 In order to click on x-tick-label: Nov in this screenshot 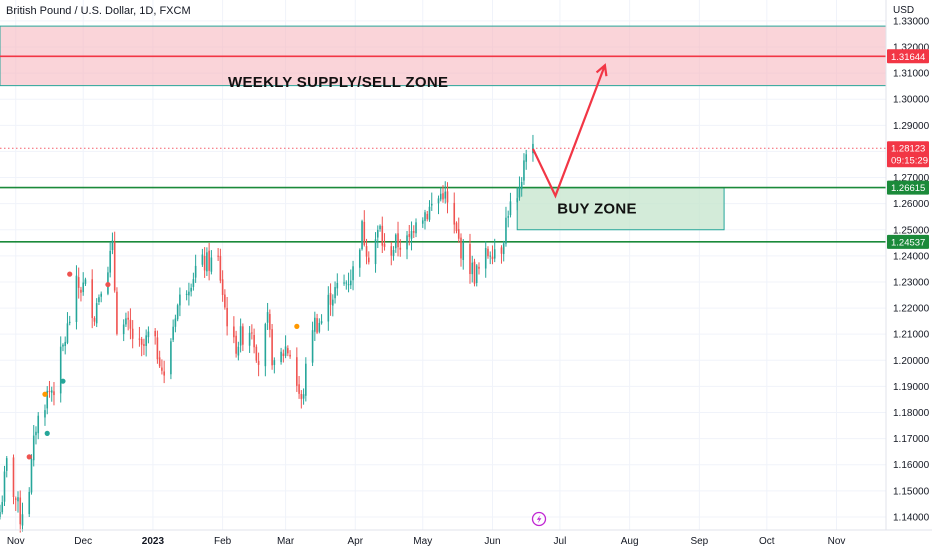, I will do `click(837, 541)`.